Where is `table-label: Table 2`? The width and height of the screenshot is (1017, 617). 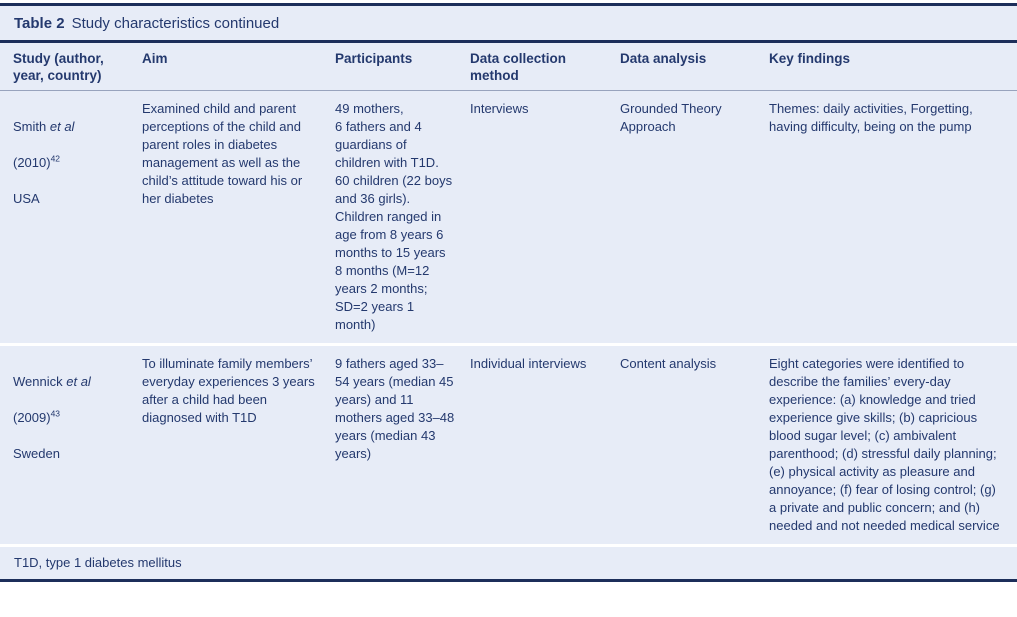
table-label: Table 2 is located at coordinates (39, 23).